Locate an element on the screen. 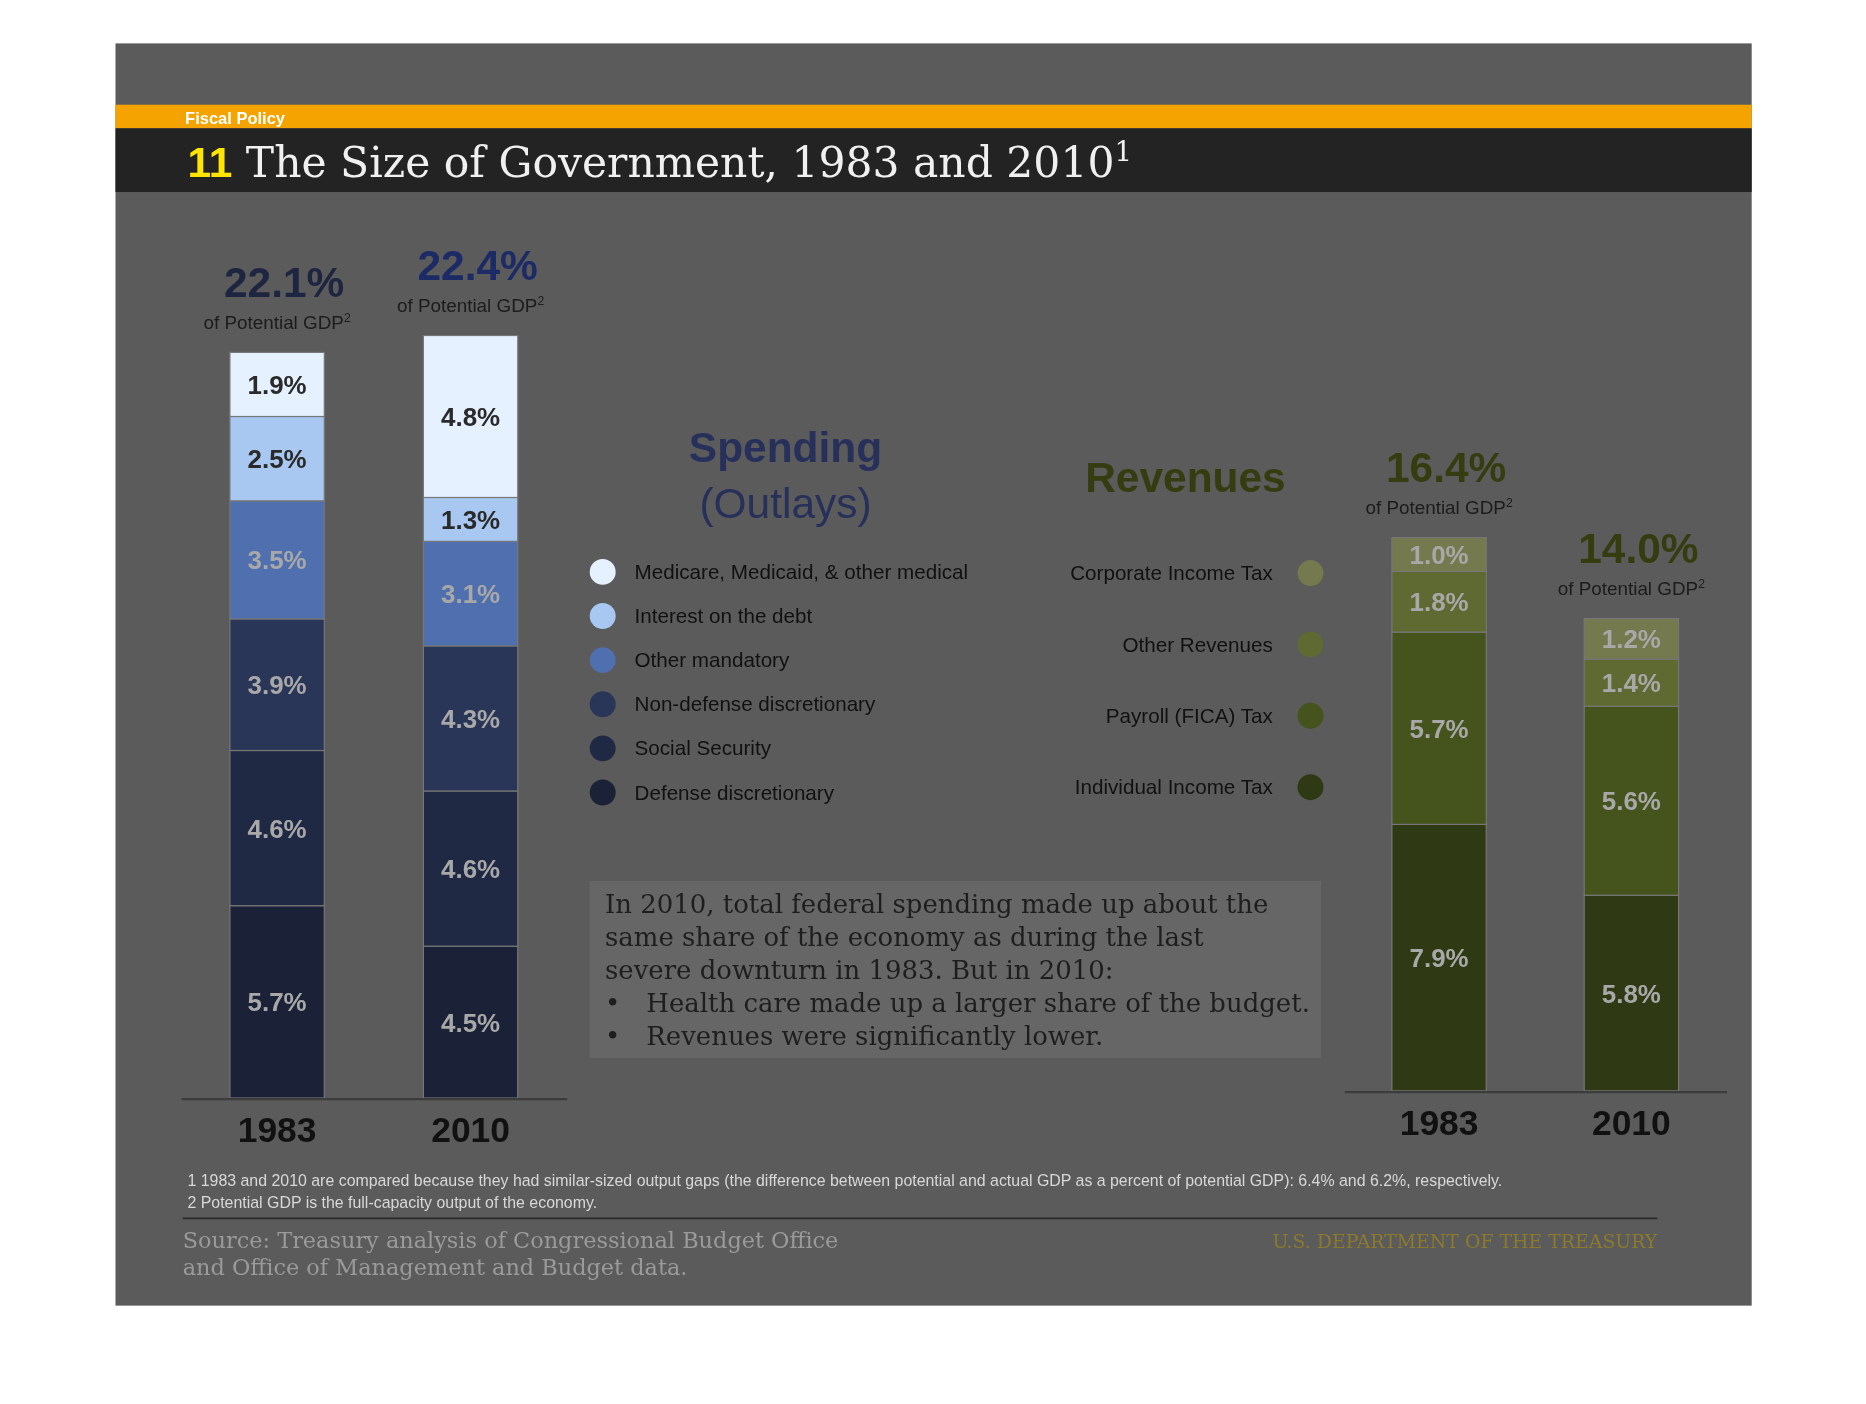  data-label: 4.8% is located at coordinates (471, 416).